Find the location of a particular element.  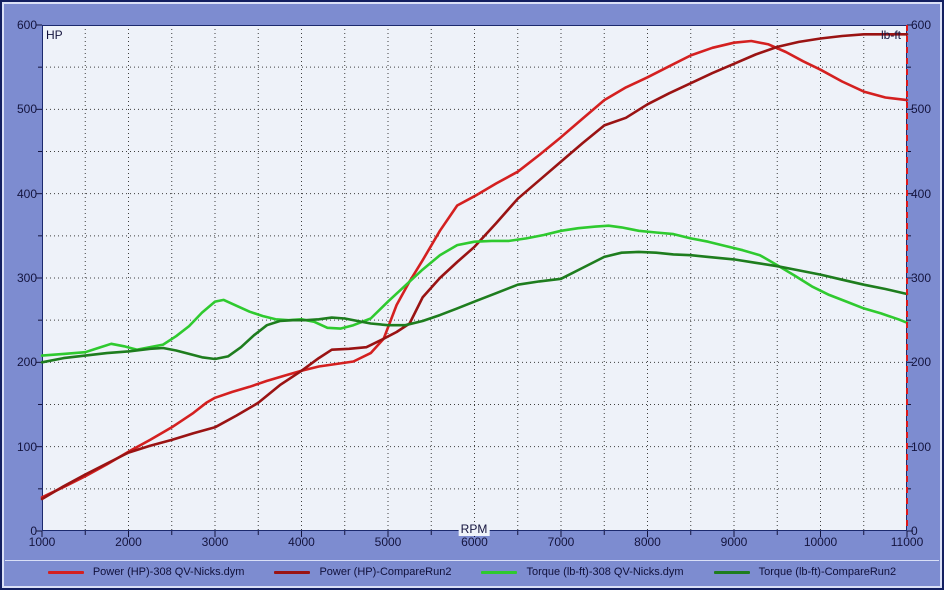

legend-item-0: Power (HP)-308 QV-Nicks.dym is located at coordinates (146, 572).